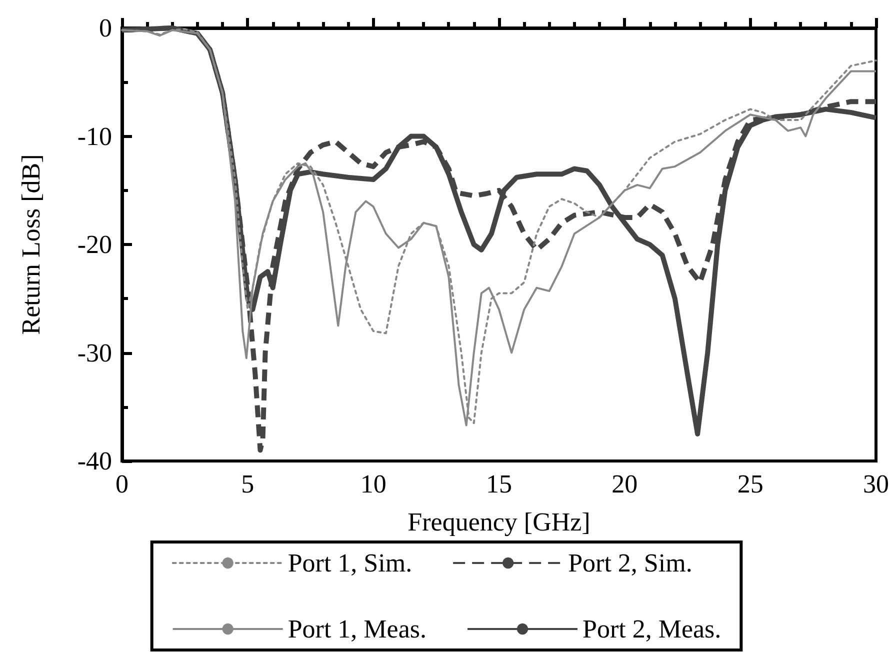  I want to click on legend-label: Port 2, Sim., so click(630, 563).